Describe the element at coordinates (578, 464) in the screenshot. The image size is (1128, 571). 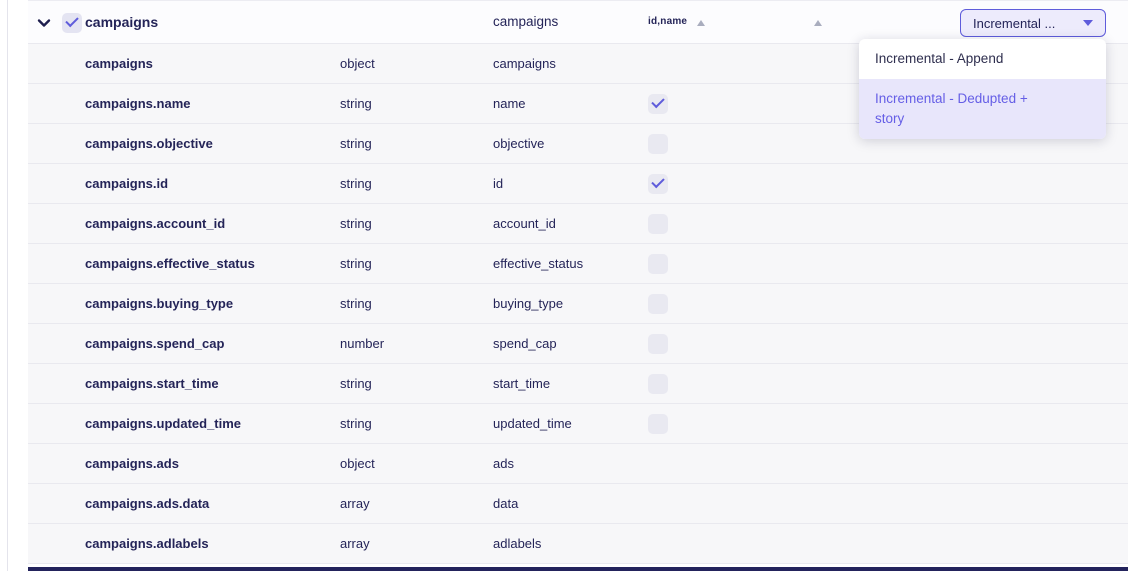
I see `field-row: campaigns.ads object ads` at that location.